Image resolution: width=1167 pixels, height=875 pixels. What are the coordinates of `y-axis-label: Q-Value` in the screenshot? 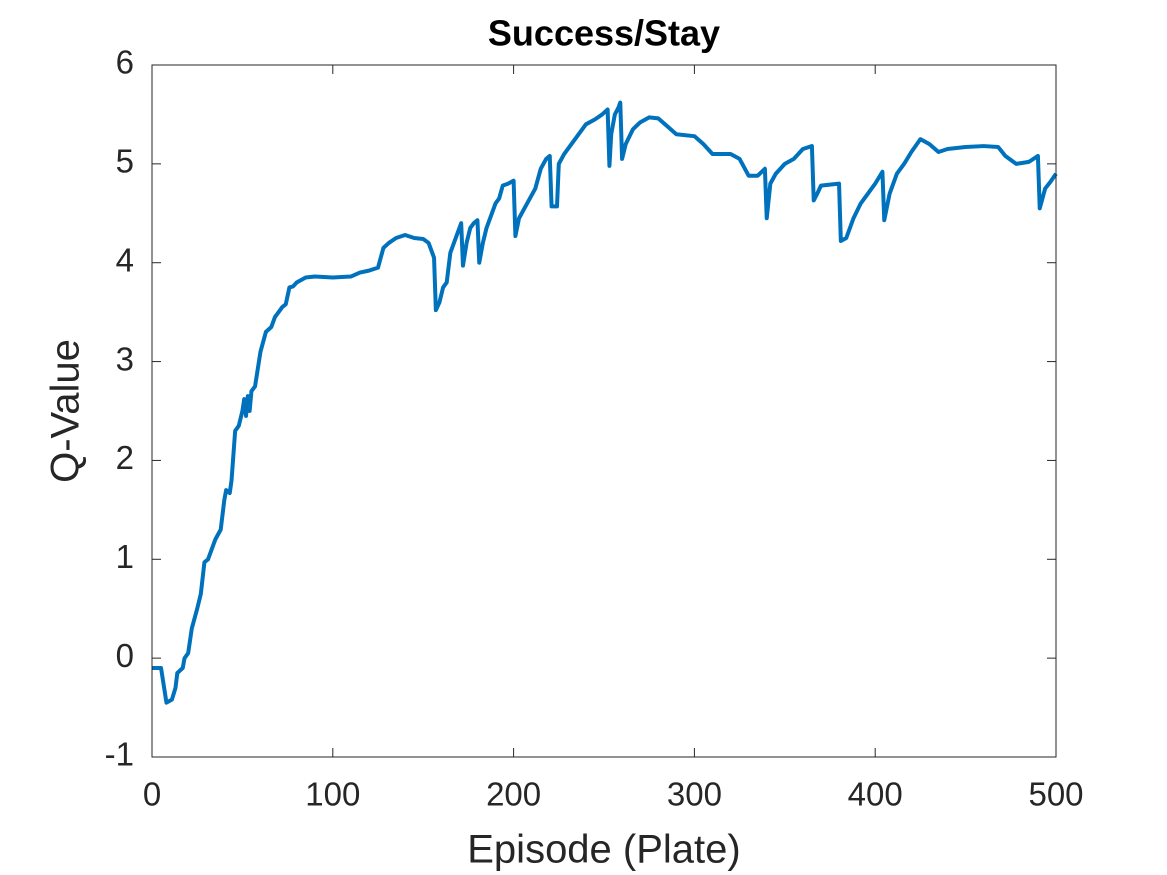 It's located at (66, 411).